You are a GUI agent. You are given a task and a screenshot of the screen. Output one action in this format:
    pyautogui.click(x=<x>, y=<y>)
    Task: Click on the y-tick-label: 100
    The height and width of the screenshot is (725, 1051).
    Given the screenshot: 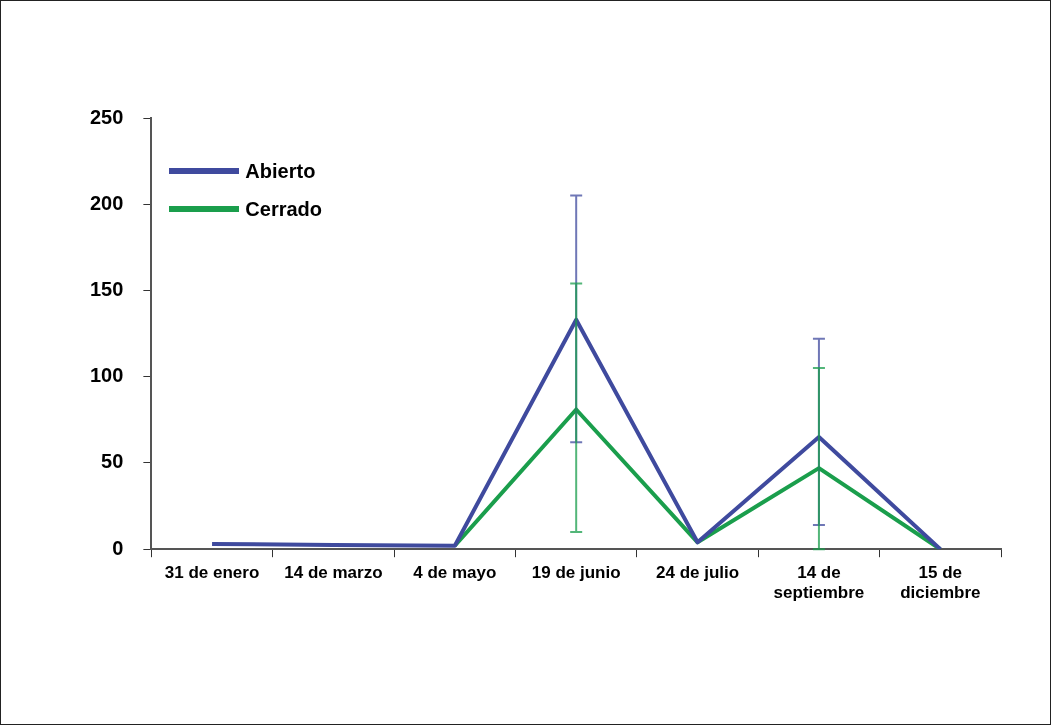 What is the action you would take?
    pyautogui.click(x=106, y=375)
    